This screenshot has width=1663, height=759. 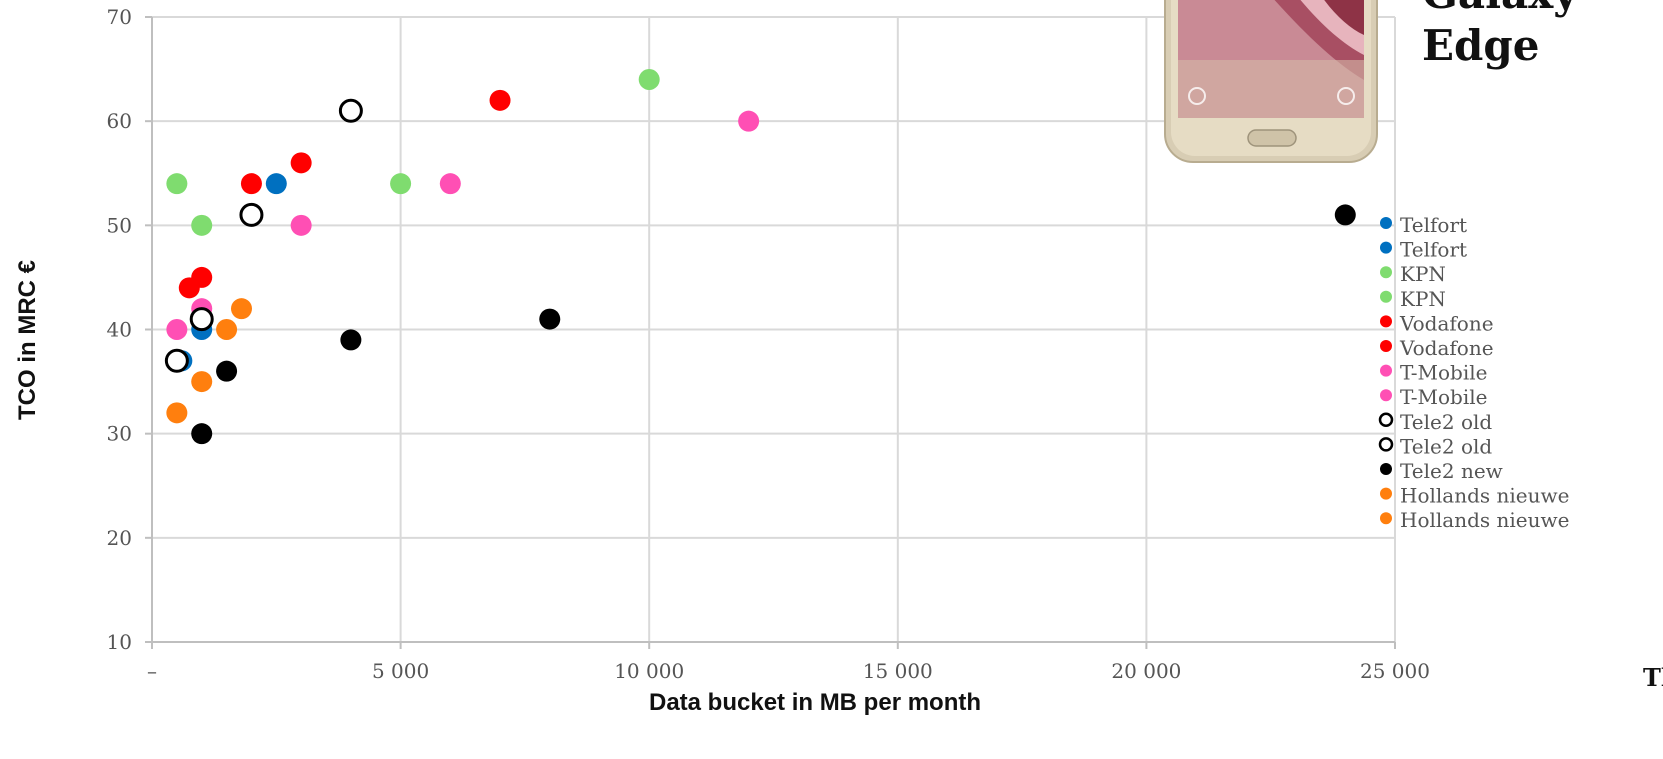 What do you see at coordinates (1395, 671) in the screenshot?
I see `x-tick-label: 25 000` at bounding box center [1395, 671].